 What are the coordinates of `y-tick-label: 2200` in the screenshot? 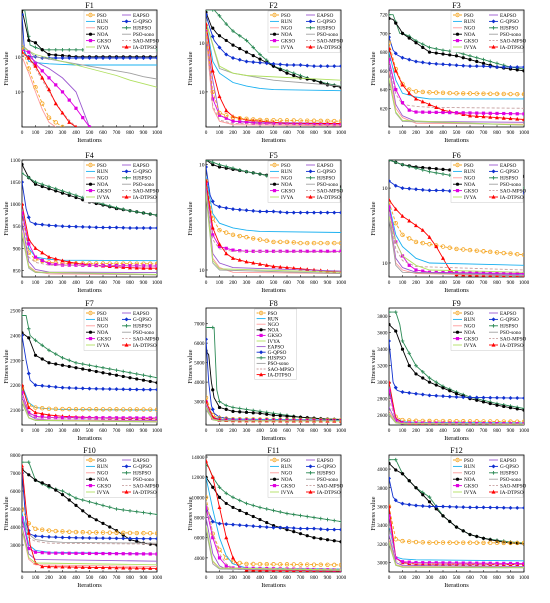 It's located at (15, 386).